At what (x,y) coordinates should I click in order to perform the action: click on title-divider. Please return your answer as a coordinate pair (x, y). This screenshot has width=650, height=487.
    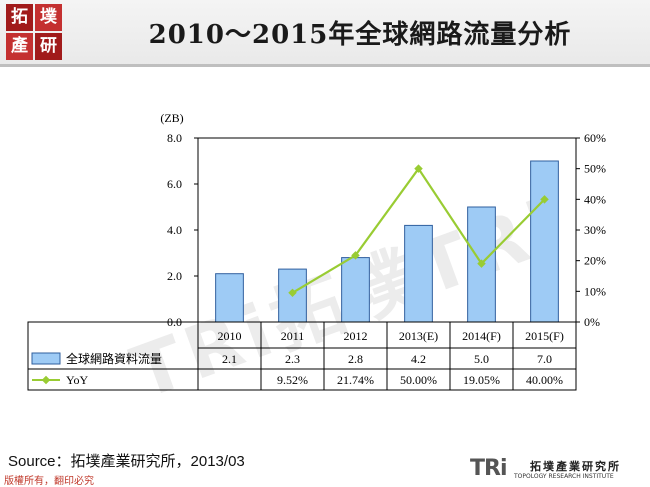
    Looking at the image, I should click on (325, 65).